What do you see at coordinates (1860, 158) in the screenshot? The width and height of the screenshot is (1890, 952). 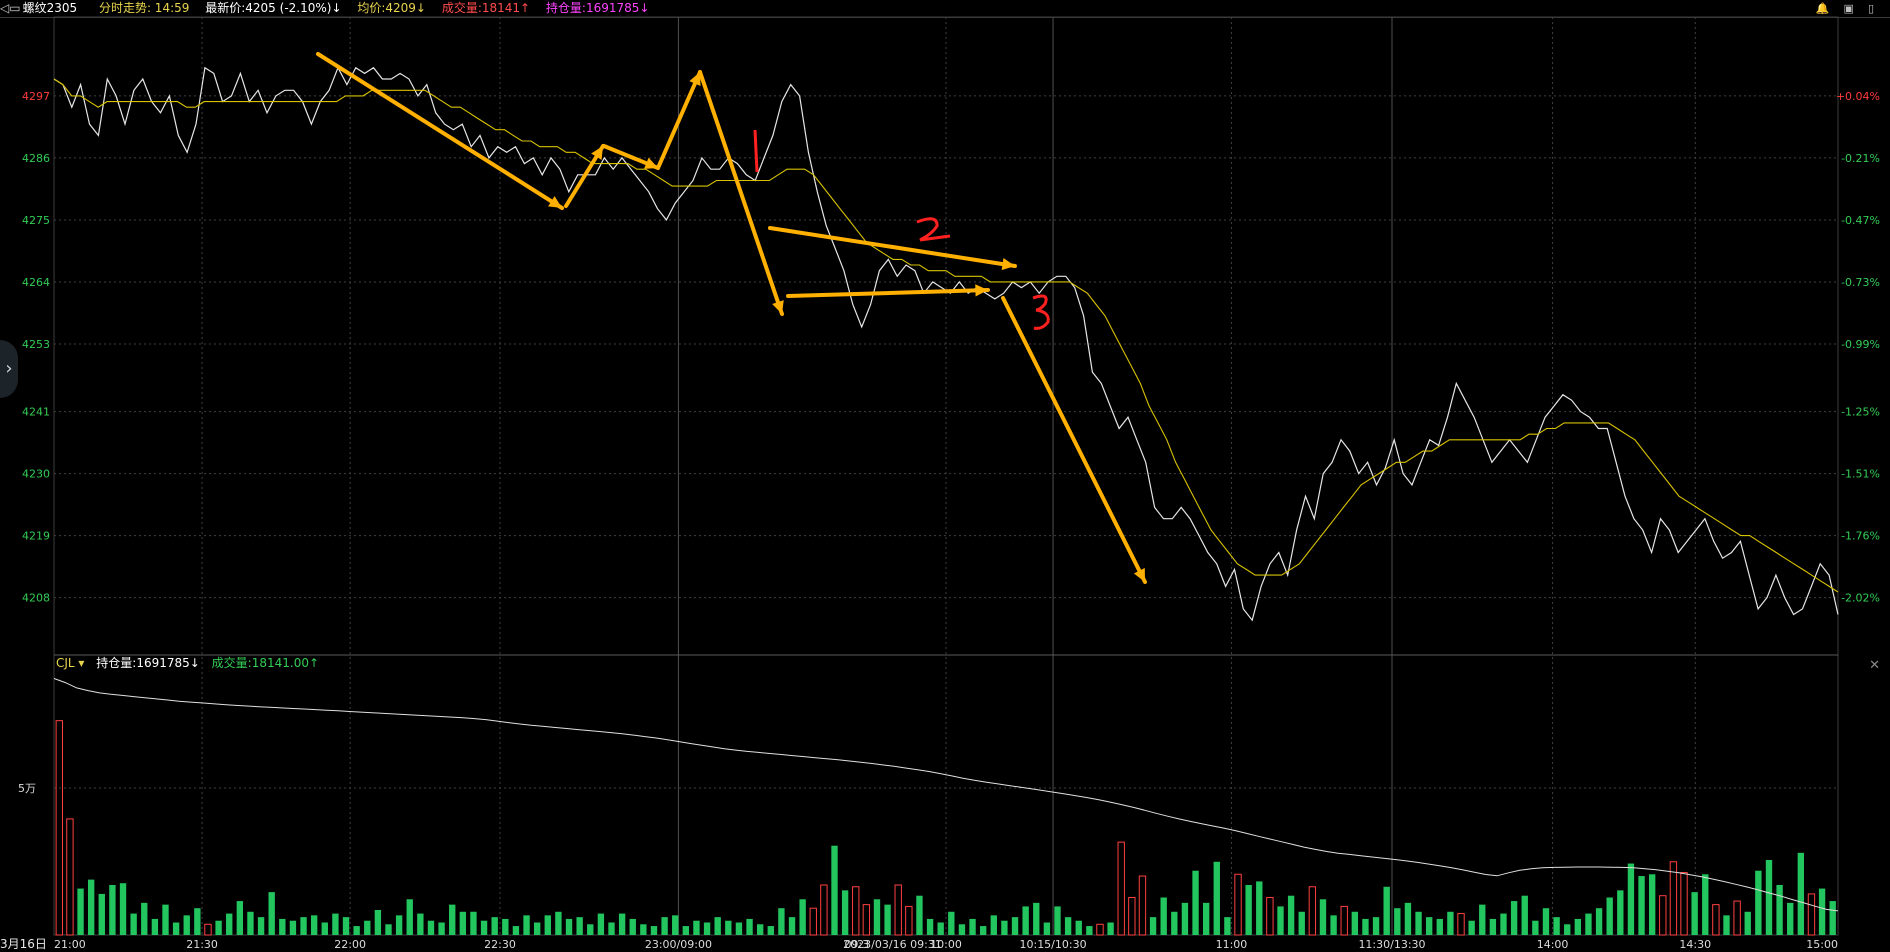 I see `pct-tick-label: -0.21%` at bounding box center [1860, 158].